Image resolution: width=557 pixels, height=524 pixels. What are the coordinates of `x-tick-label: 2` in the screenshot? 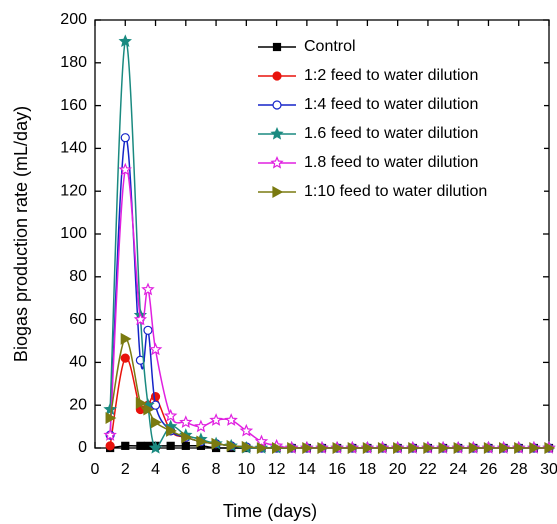 It's located at (125, 469).